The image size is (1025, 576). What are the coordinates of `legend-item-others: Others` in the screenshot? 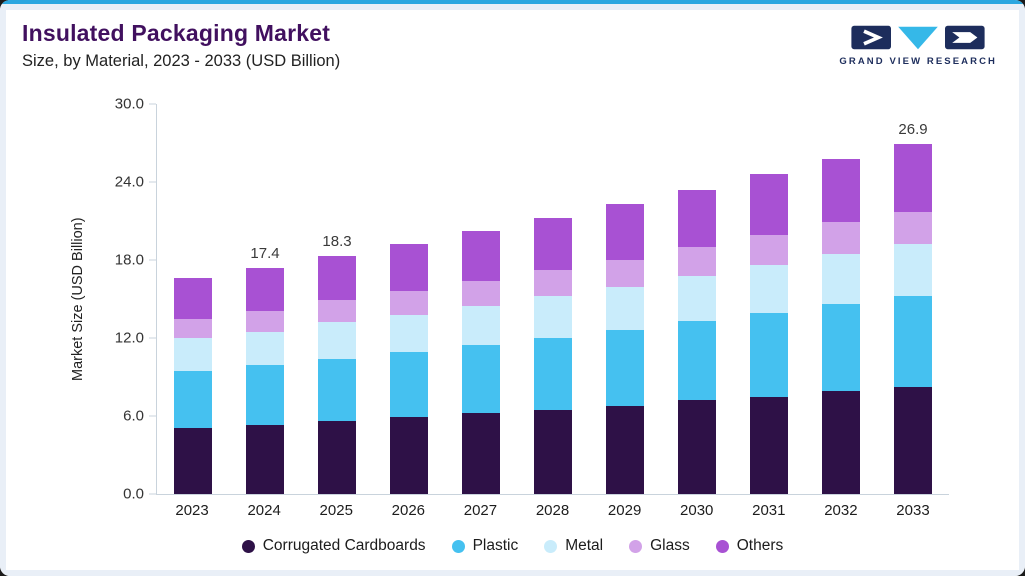 It's located at (749, 546).